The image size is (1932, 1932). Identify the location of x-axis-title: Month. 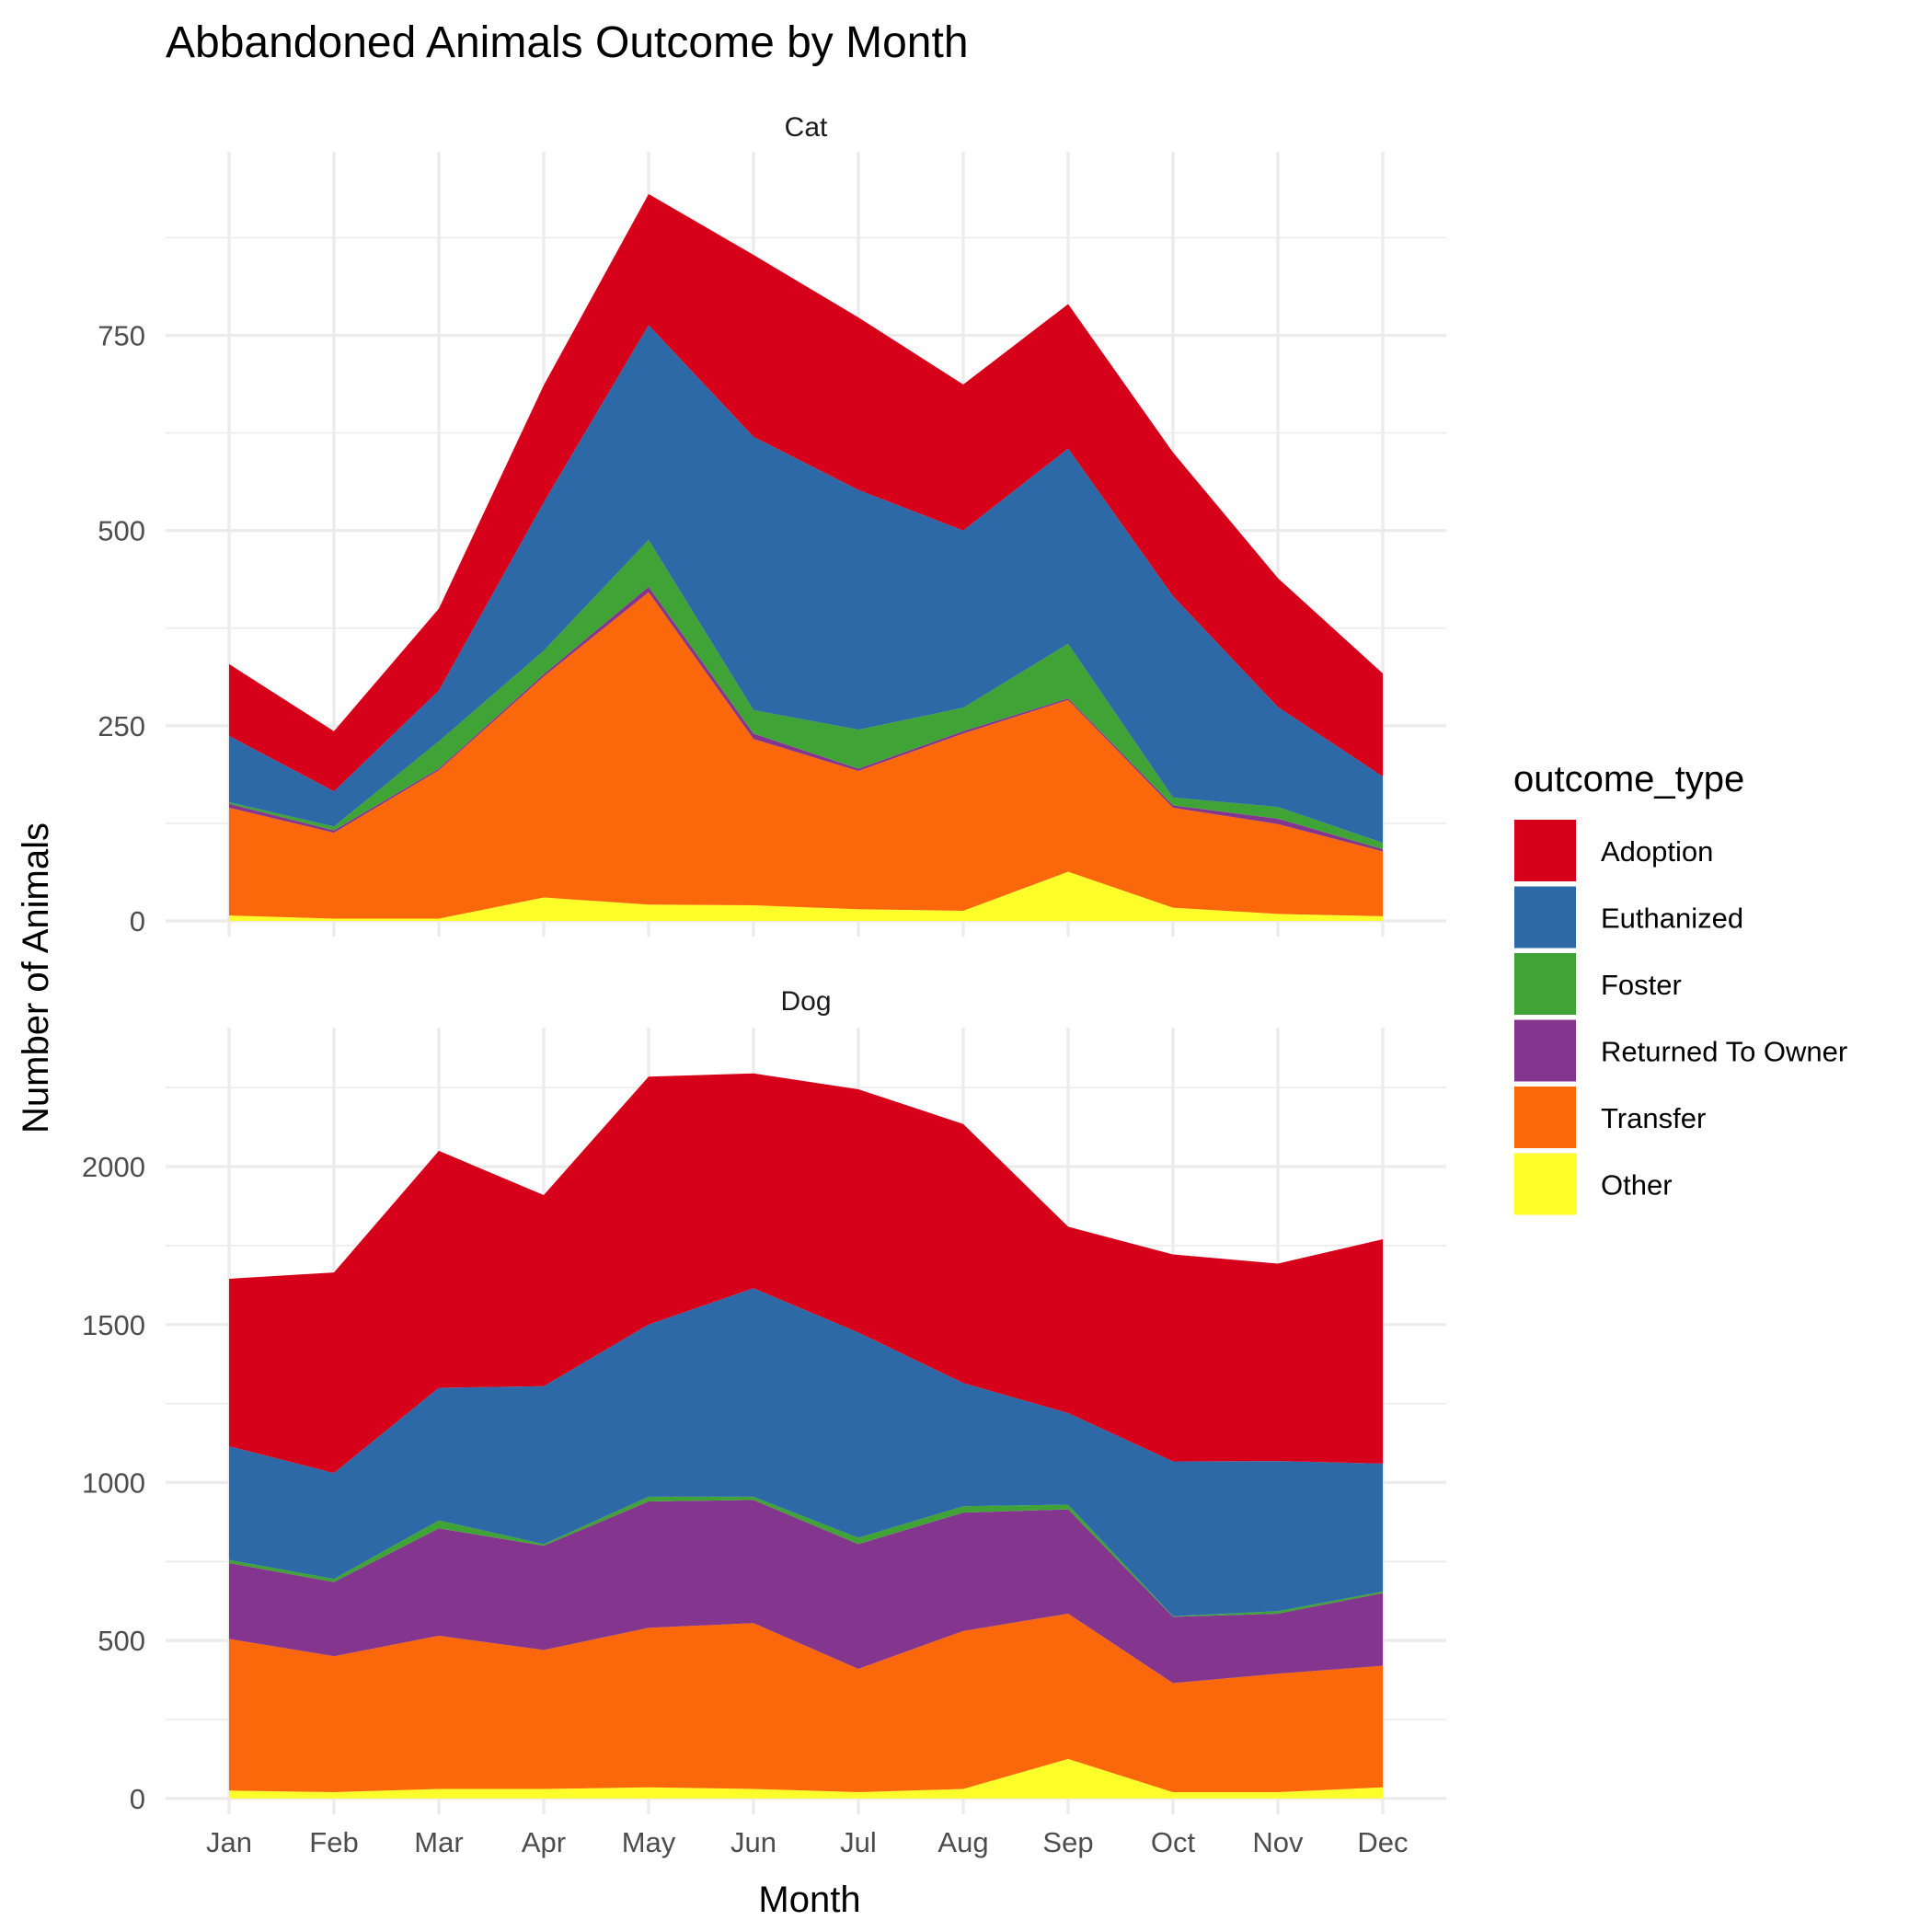
(809, 1900).